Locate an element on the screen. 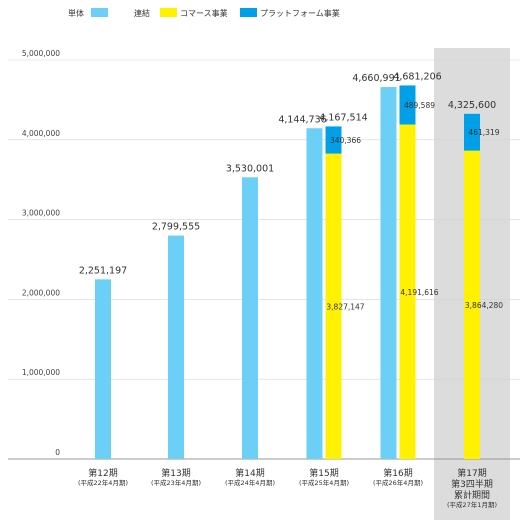 Image resolution: width=529 pixels, height=524 pixels. commerce-value-label: 4,191,616 is located at coordinates (419, 292).